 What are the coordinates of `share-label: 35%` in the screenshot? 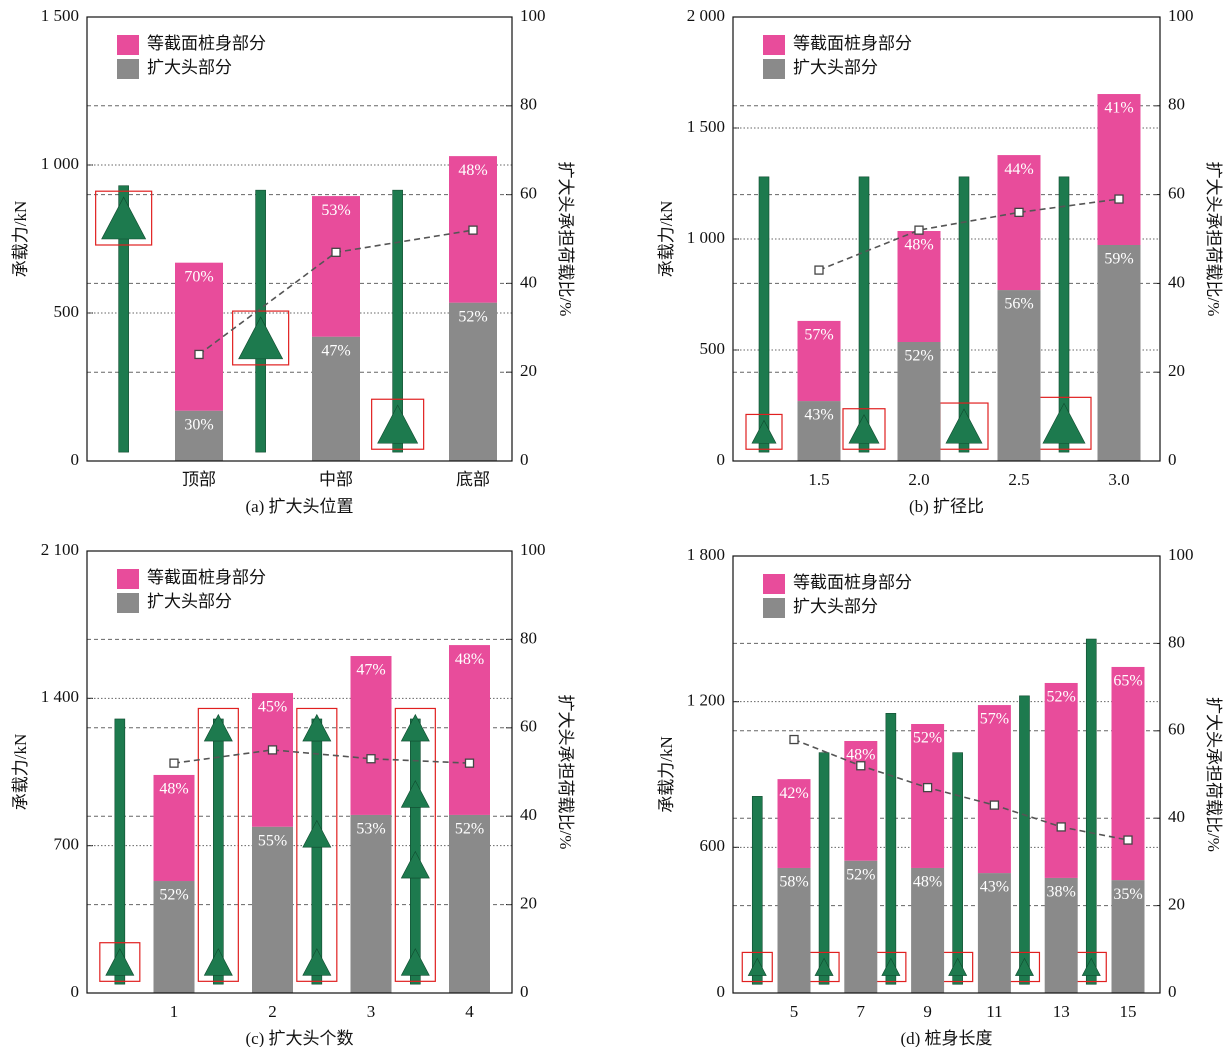 It's located at (1127, 894).